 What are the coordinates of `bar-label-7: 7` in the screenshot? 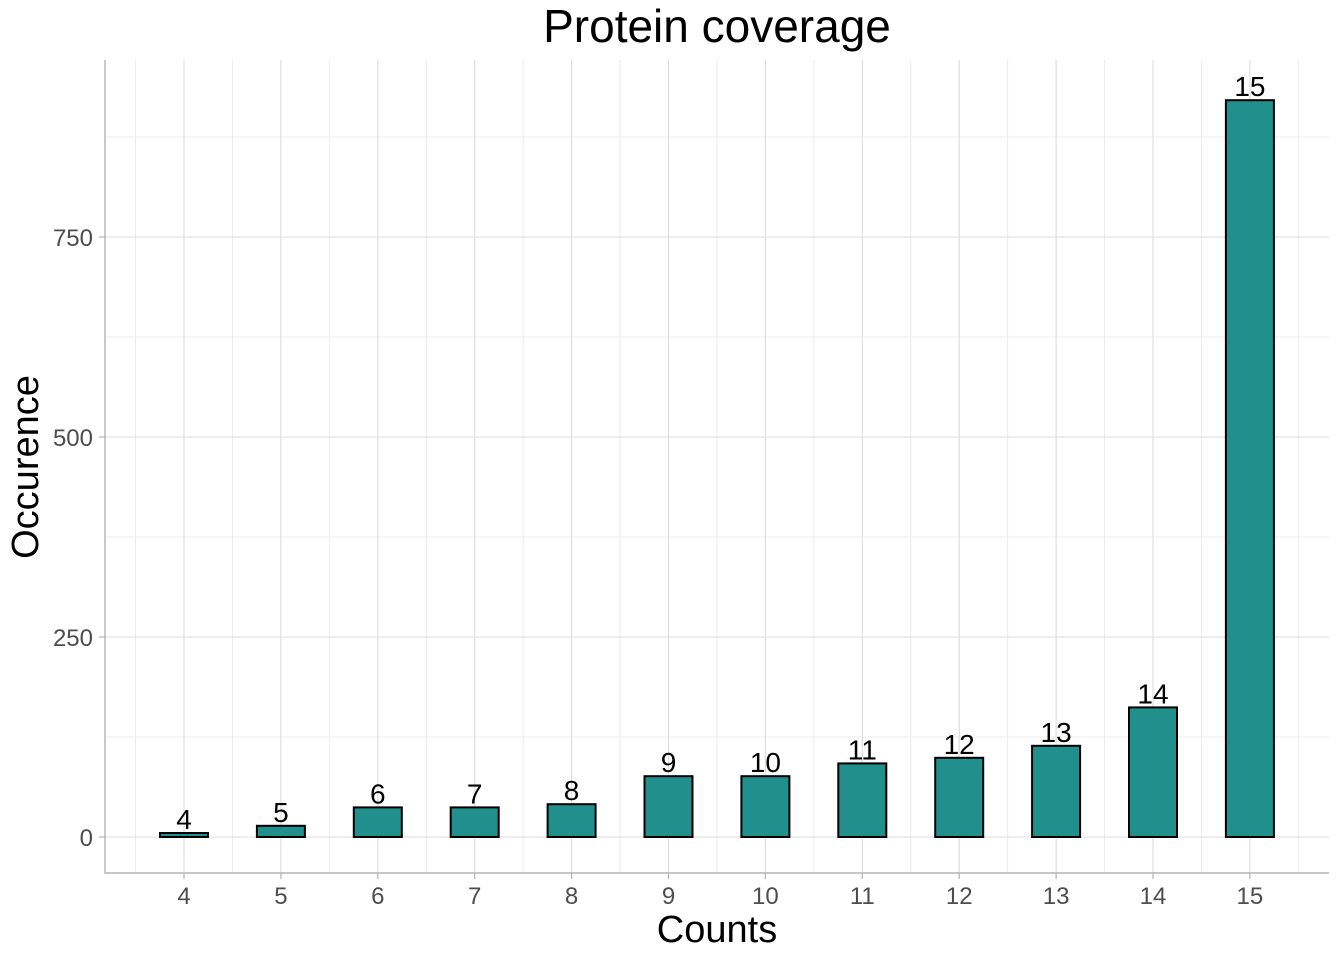 It's located at (475, 793).